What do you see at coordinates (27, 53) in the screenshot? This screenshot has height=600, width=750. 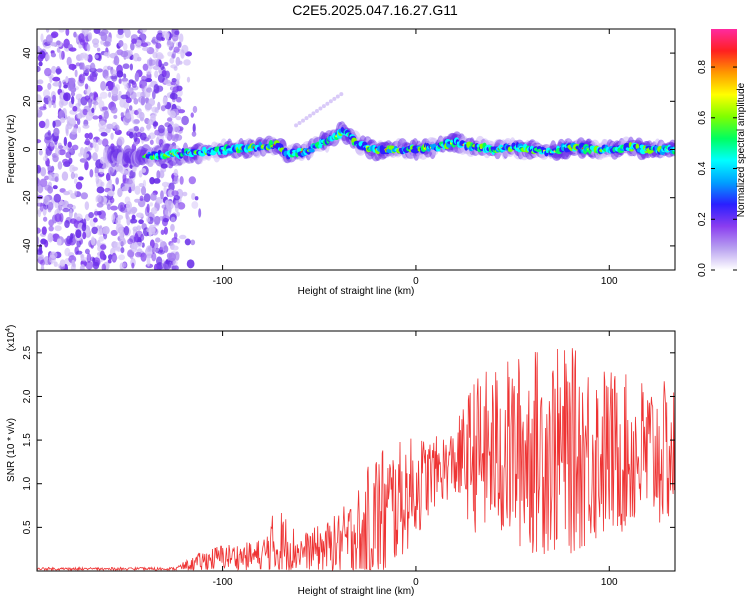 I see `y-tick-label: 40` at bounding box center [27, 53].